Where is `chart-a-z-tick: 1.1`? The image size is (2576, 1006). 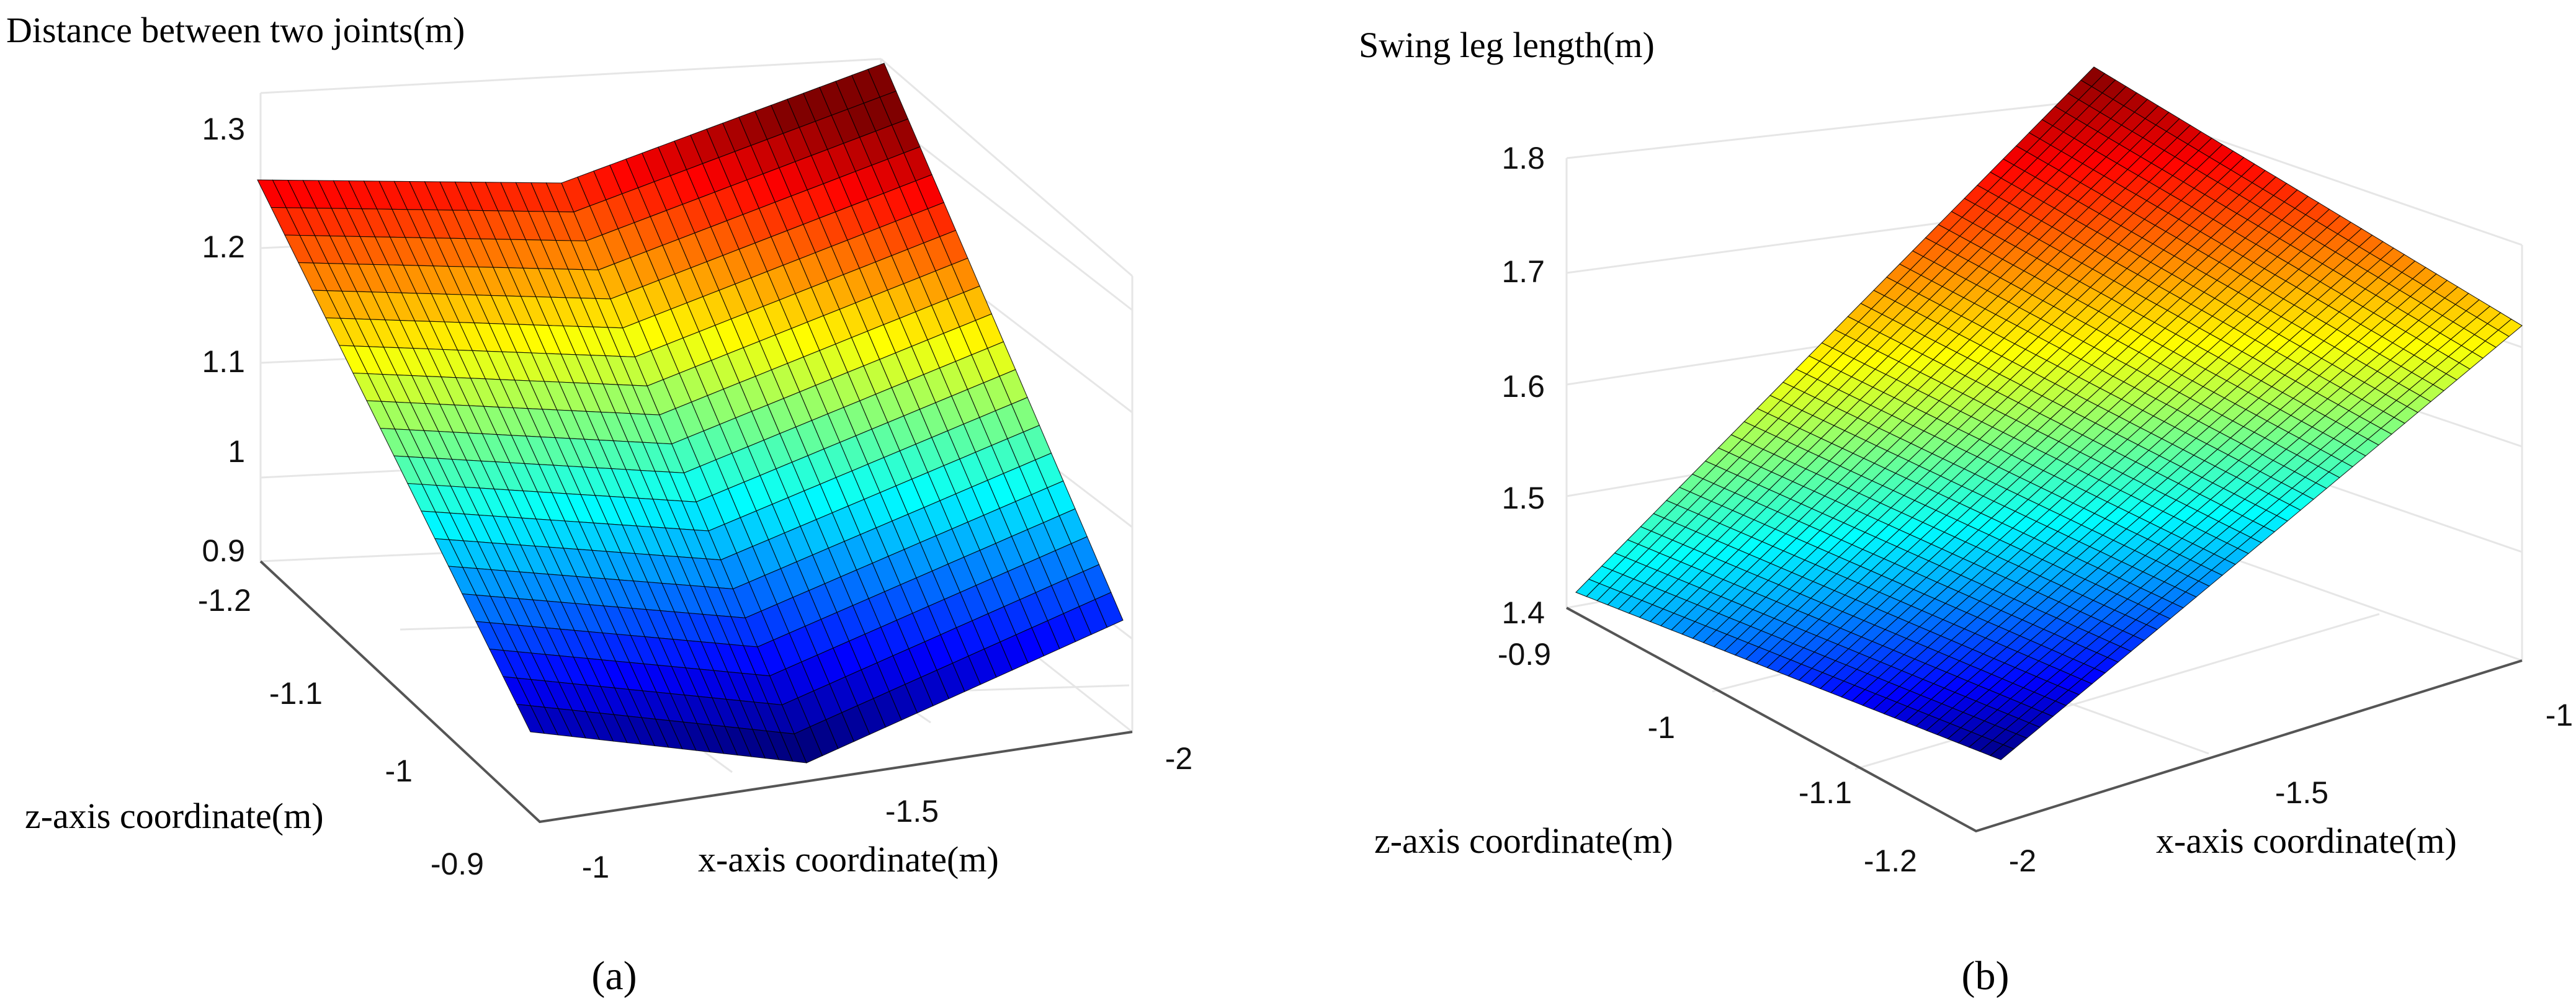 chart-a-z-tick: 1.1 is located at coordinates (223, 361).